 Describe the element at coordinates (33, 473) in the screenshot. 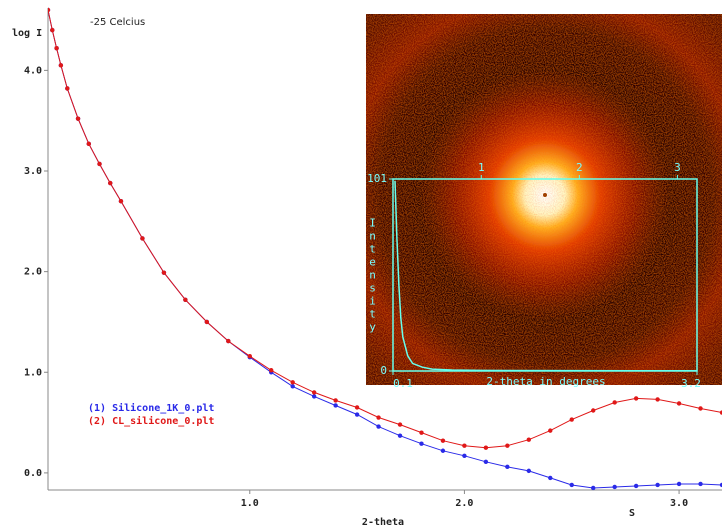

I see `y-tick-label: 0.0` at that location.